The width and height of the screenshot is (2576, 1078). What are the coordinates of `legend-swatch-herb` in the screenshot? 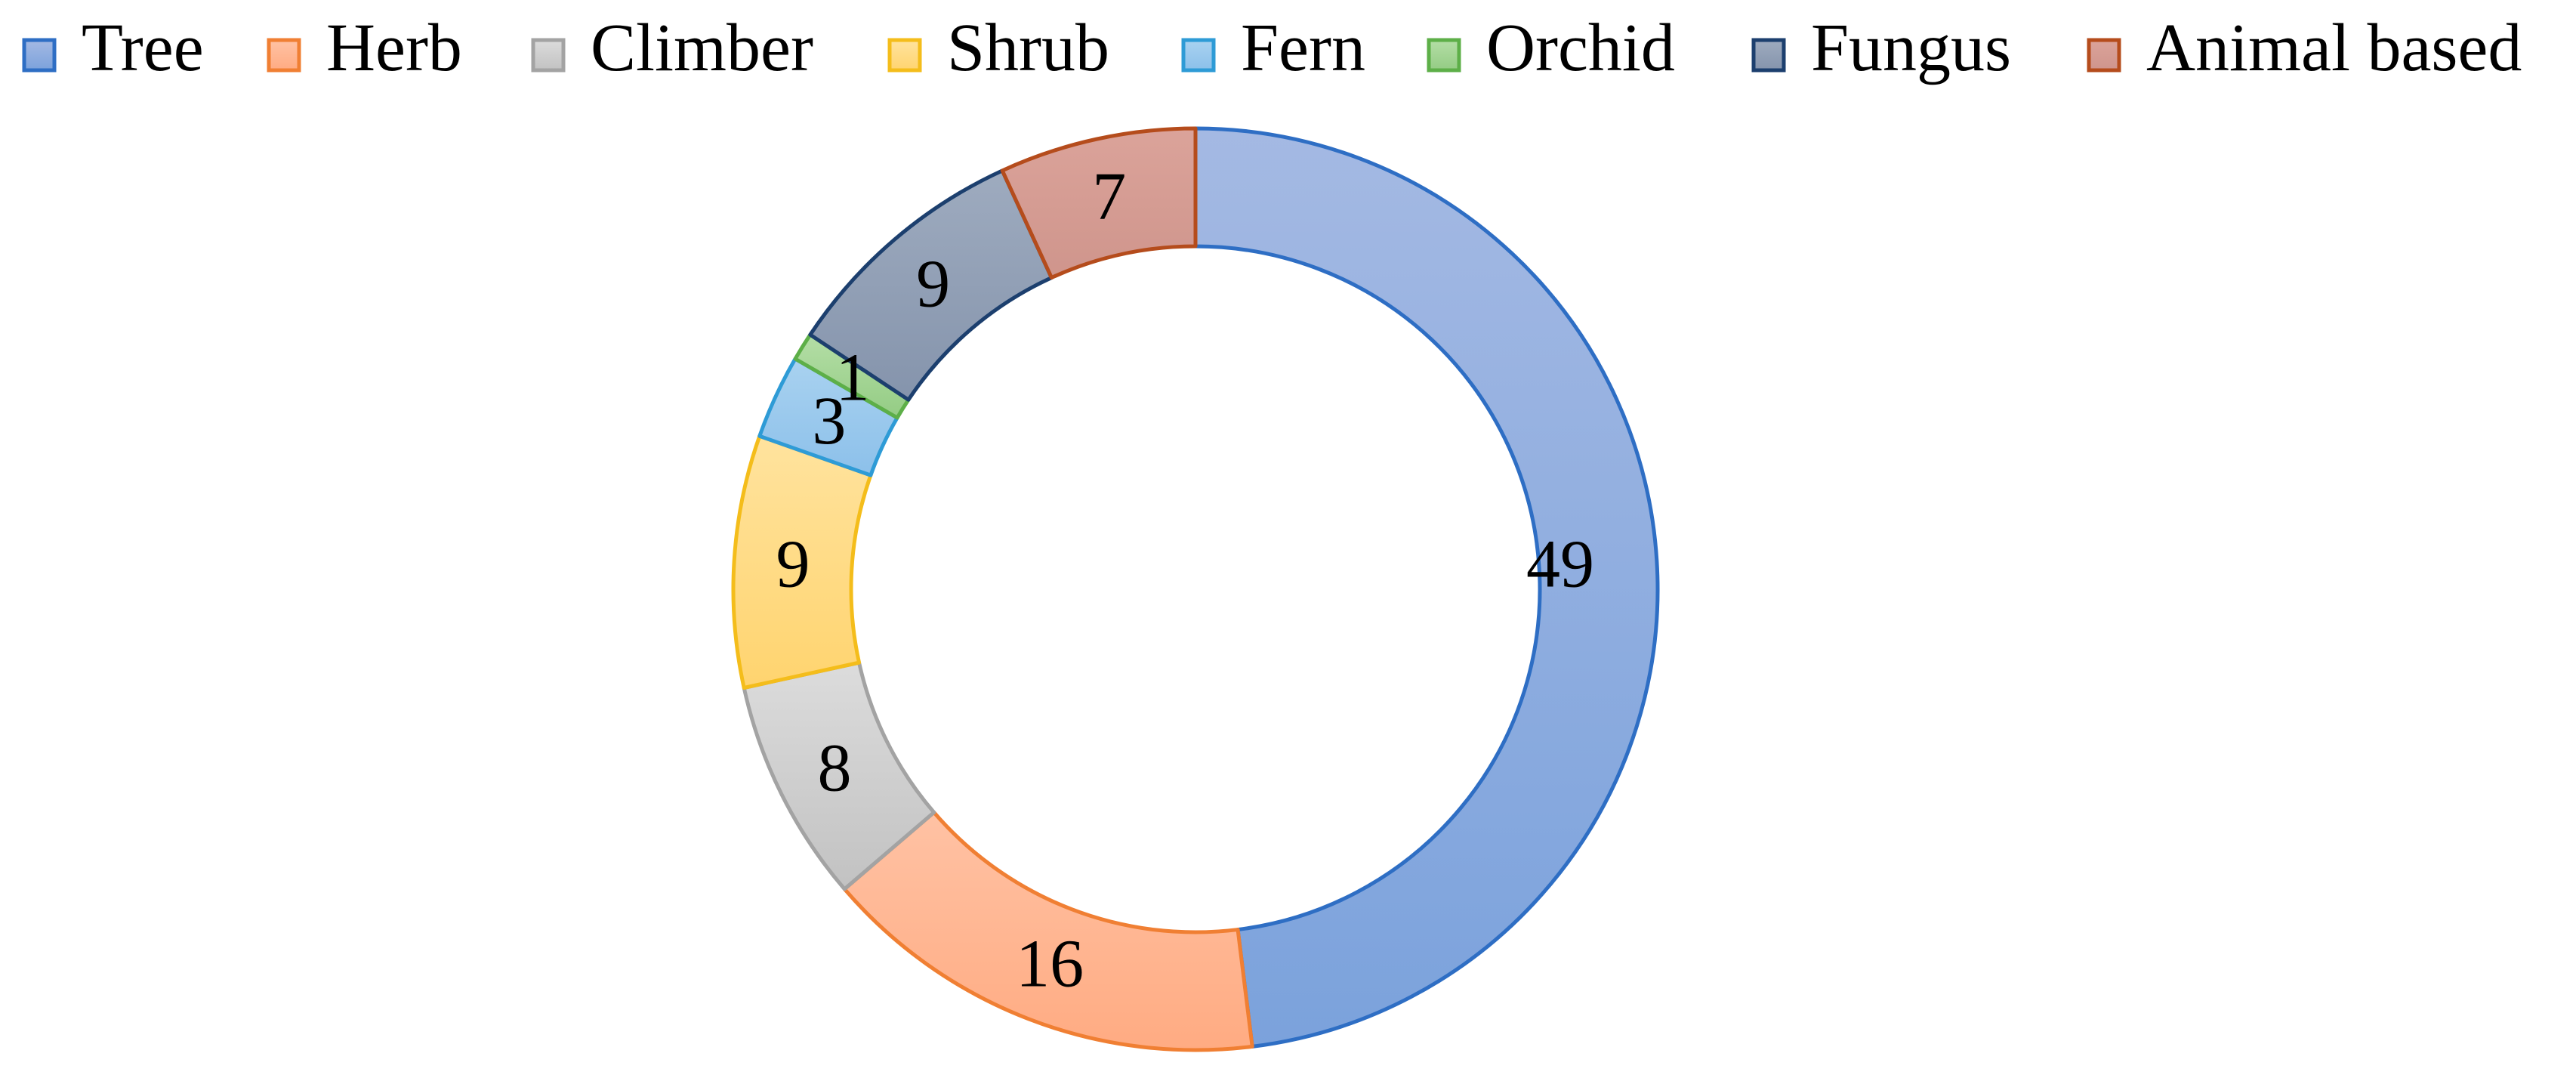 It's located at (284, 55).